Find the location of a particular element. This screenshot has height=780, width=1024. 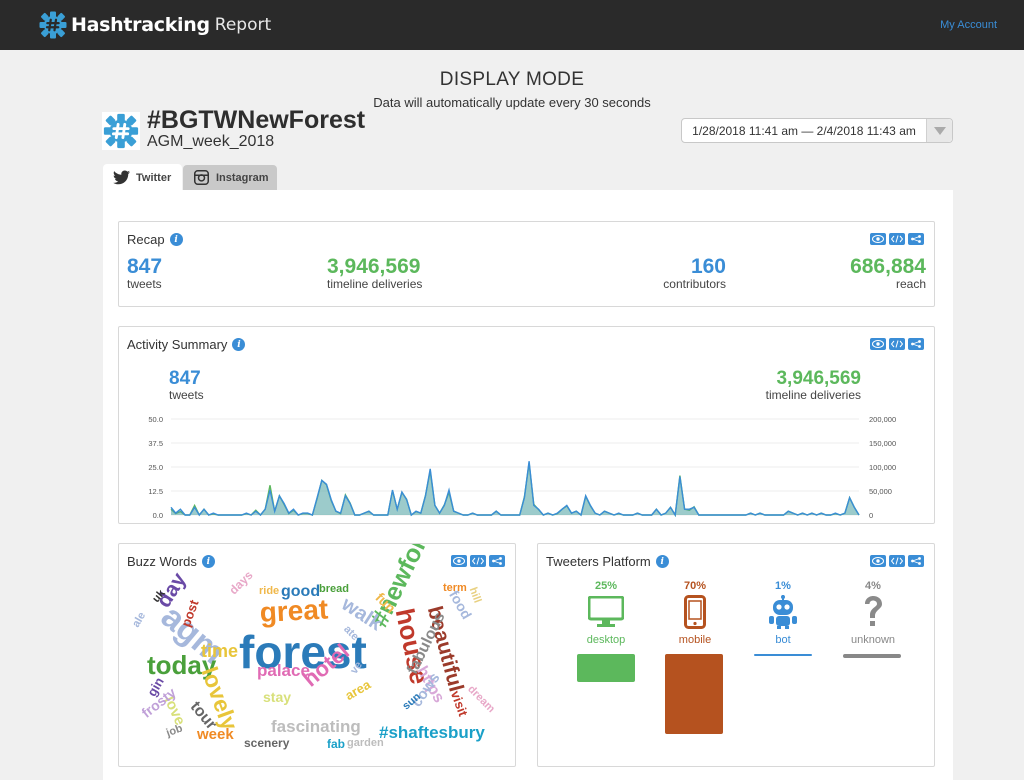

tab-twitter: Twitter is located at coordinates (142, 177).